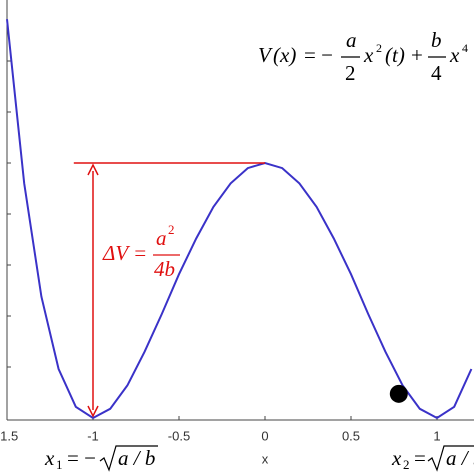 Image resolution: width=474 pixels, height=474 pixels. Describe the element at coordinates (379, 48) in the screenshot. I see `eq-exp: 2` at that location.